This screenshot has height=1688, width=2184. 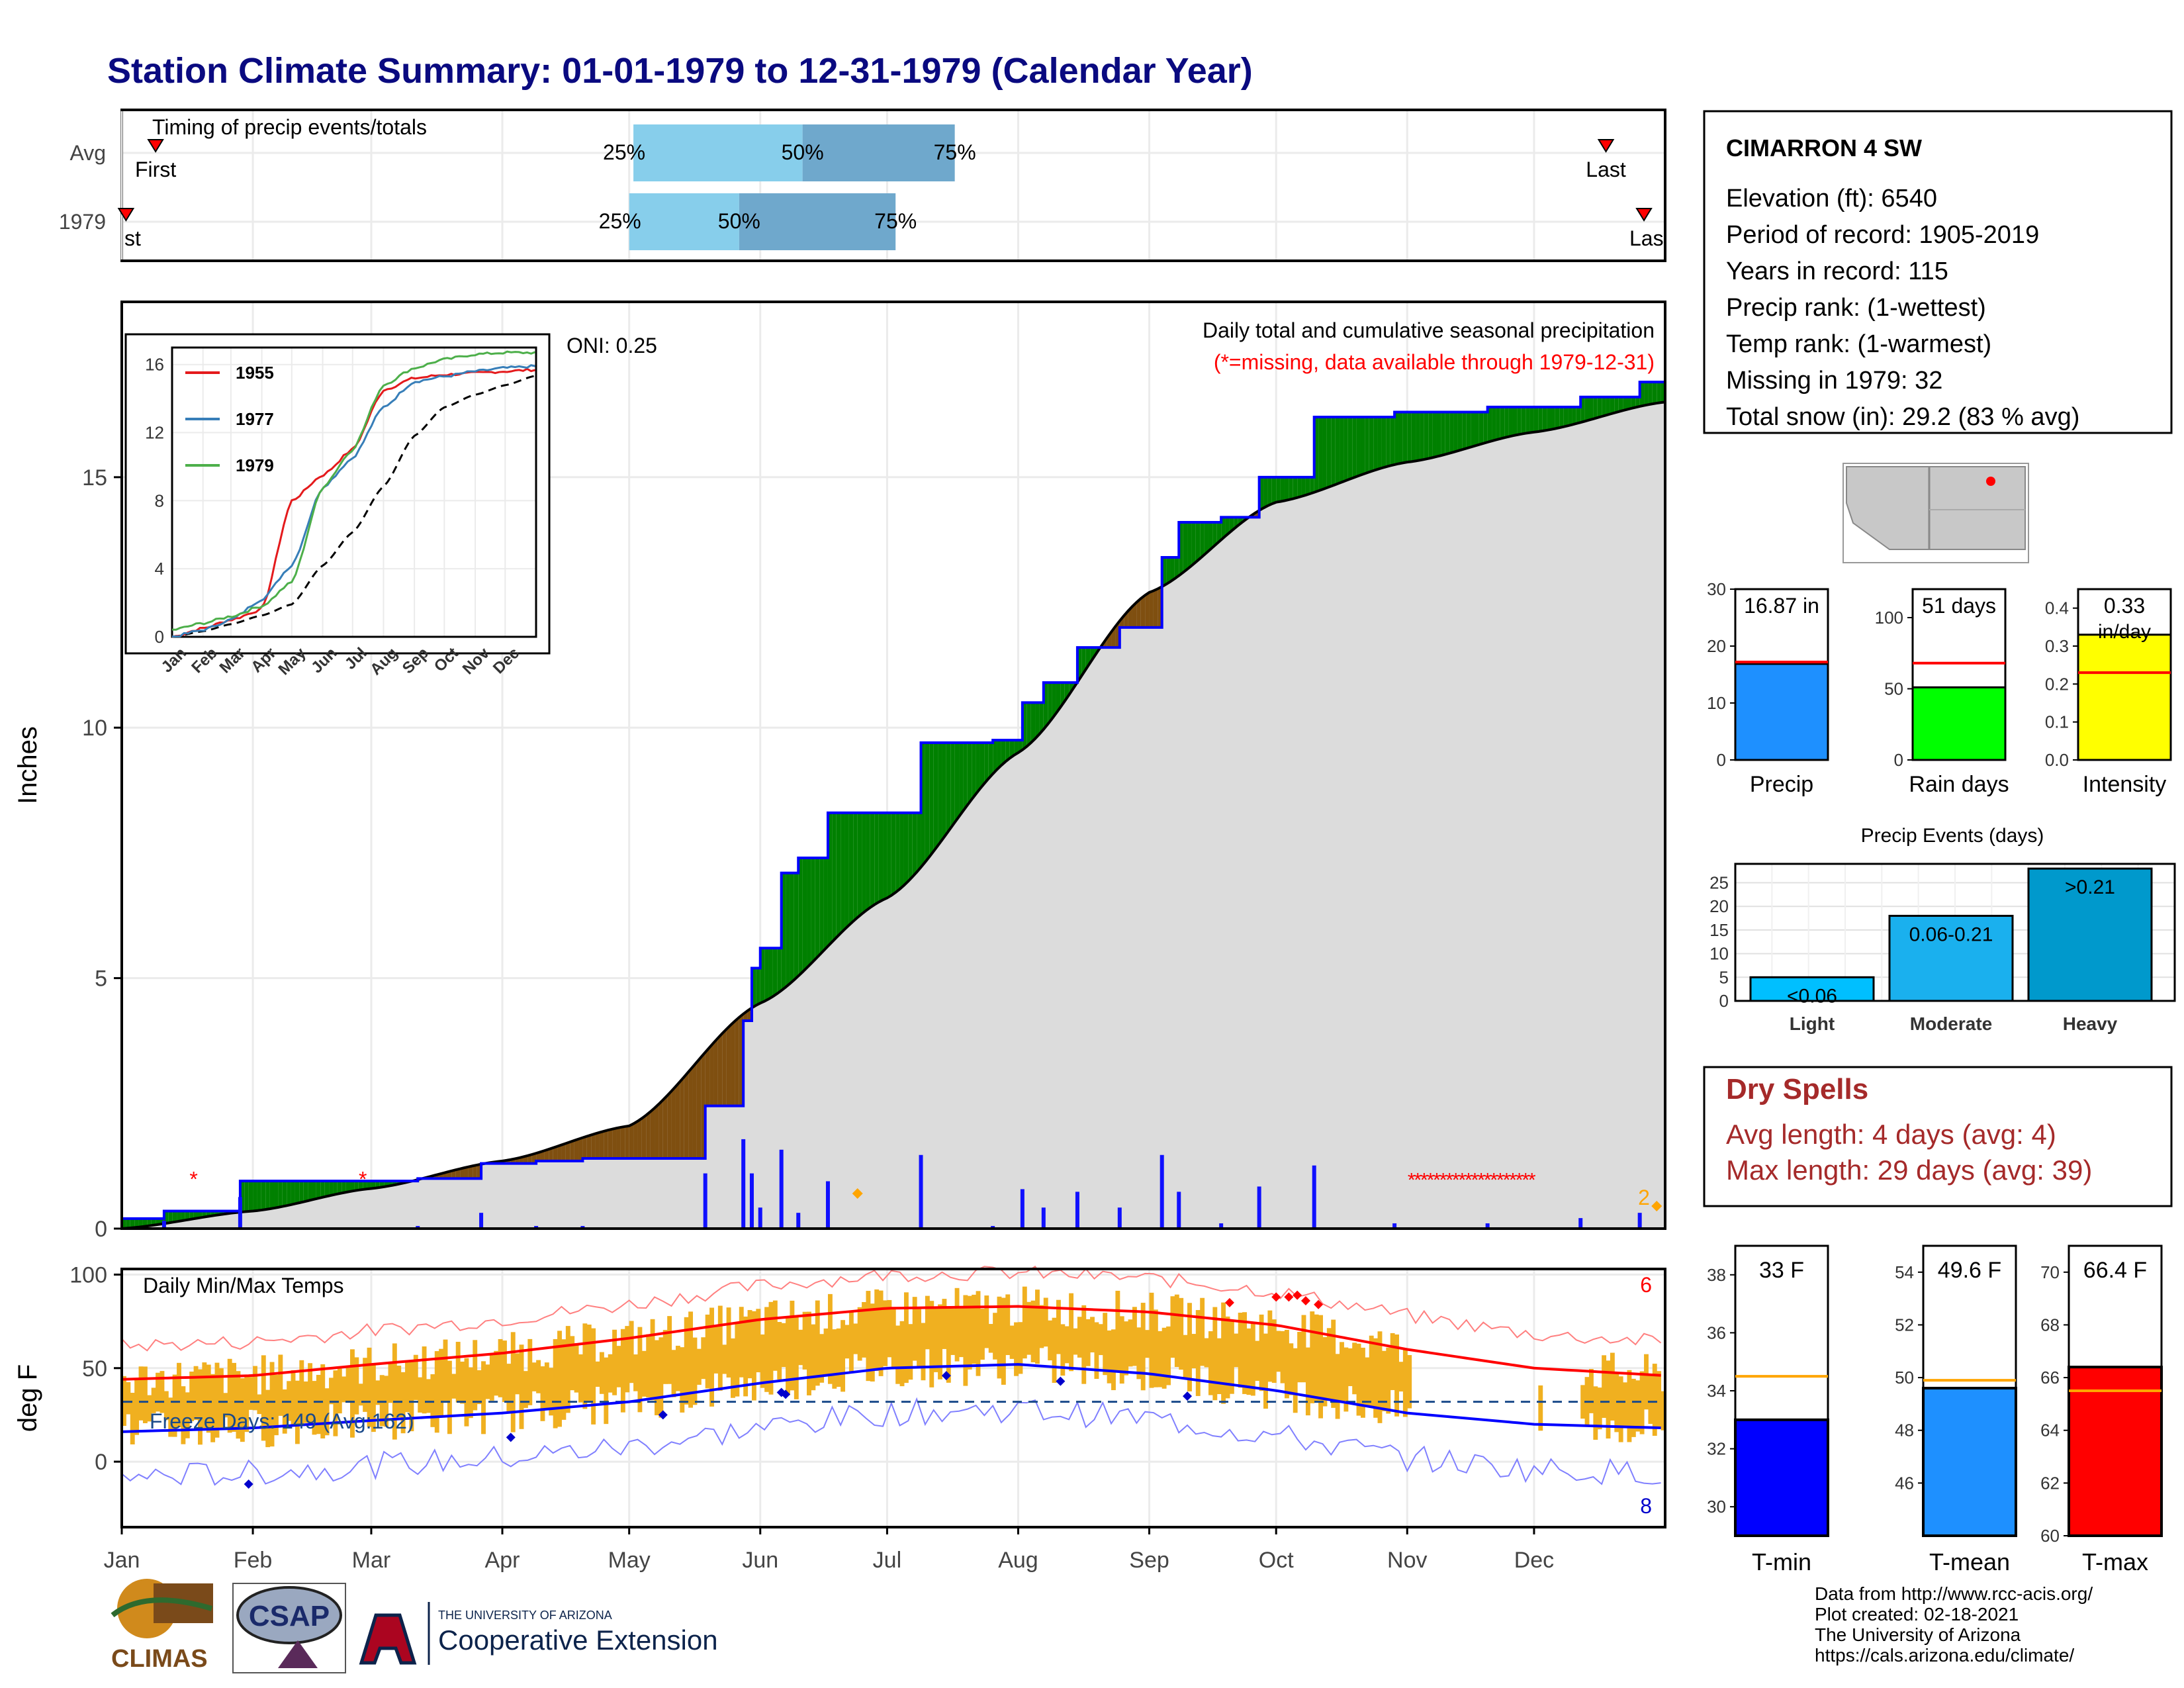 What do you see at coordinates (1606, 169) in the screenshot?
I see `last-event-label: Last` at bounding box center [1606, 169].